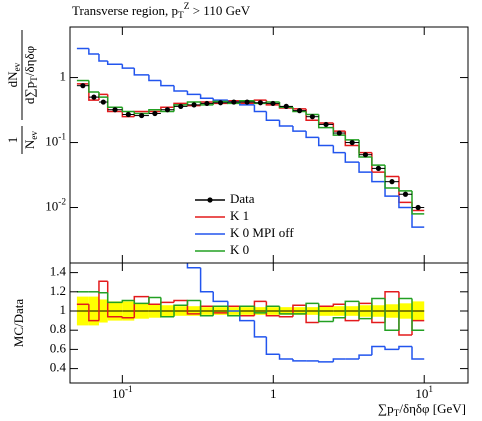 Image resolution: width=482 pixels, height=421 pixels. What do you see at coordinates (422, 410) in the screenshot?
I see `x-axis-label: ∑pT/δηδφ [GeV]` at bounding box center [422, 410].